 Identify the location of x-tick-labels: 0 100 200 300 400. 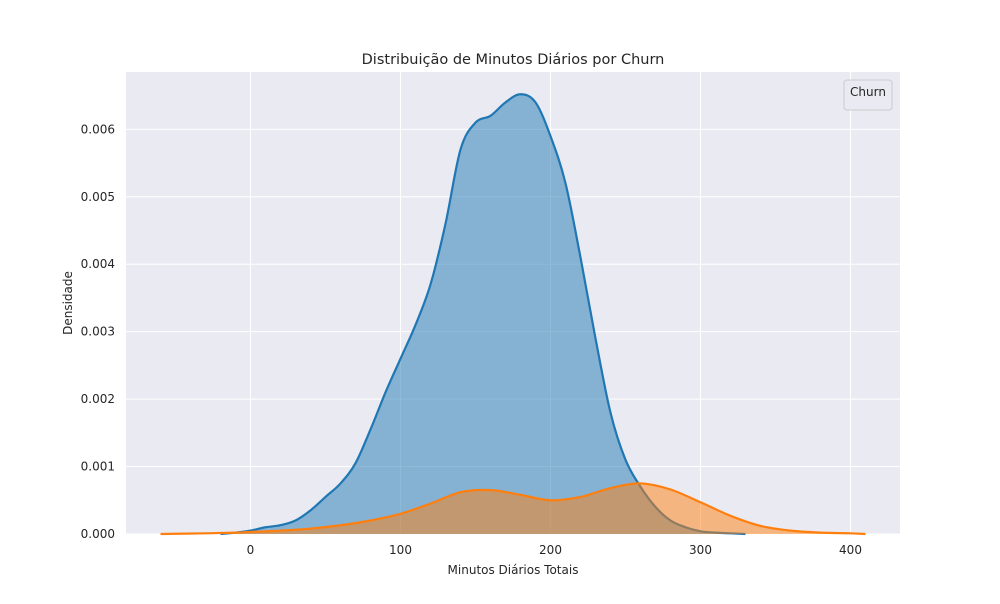
(554, 550).